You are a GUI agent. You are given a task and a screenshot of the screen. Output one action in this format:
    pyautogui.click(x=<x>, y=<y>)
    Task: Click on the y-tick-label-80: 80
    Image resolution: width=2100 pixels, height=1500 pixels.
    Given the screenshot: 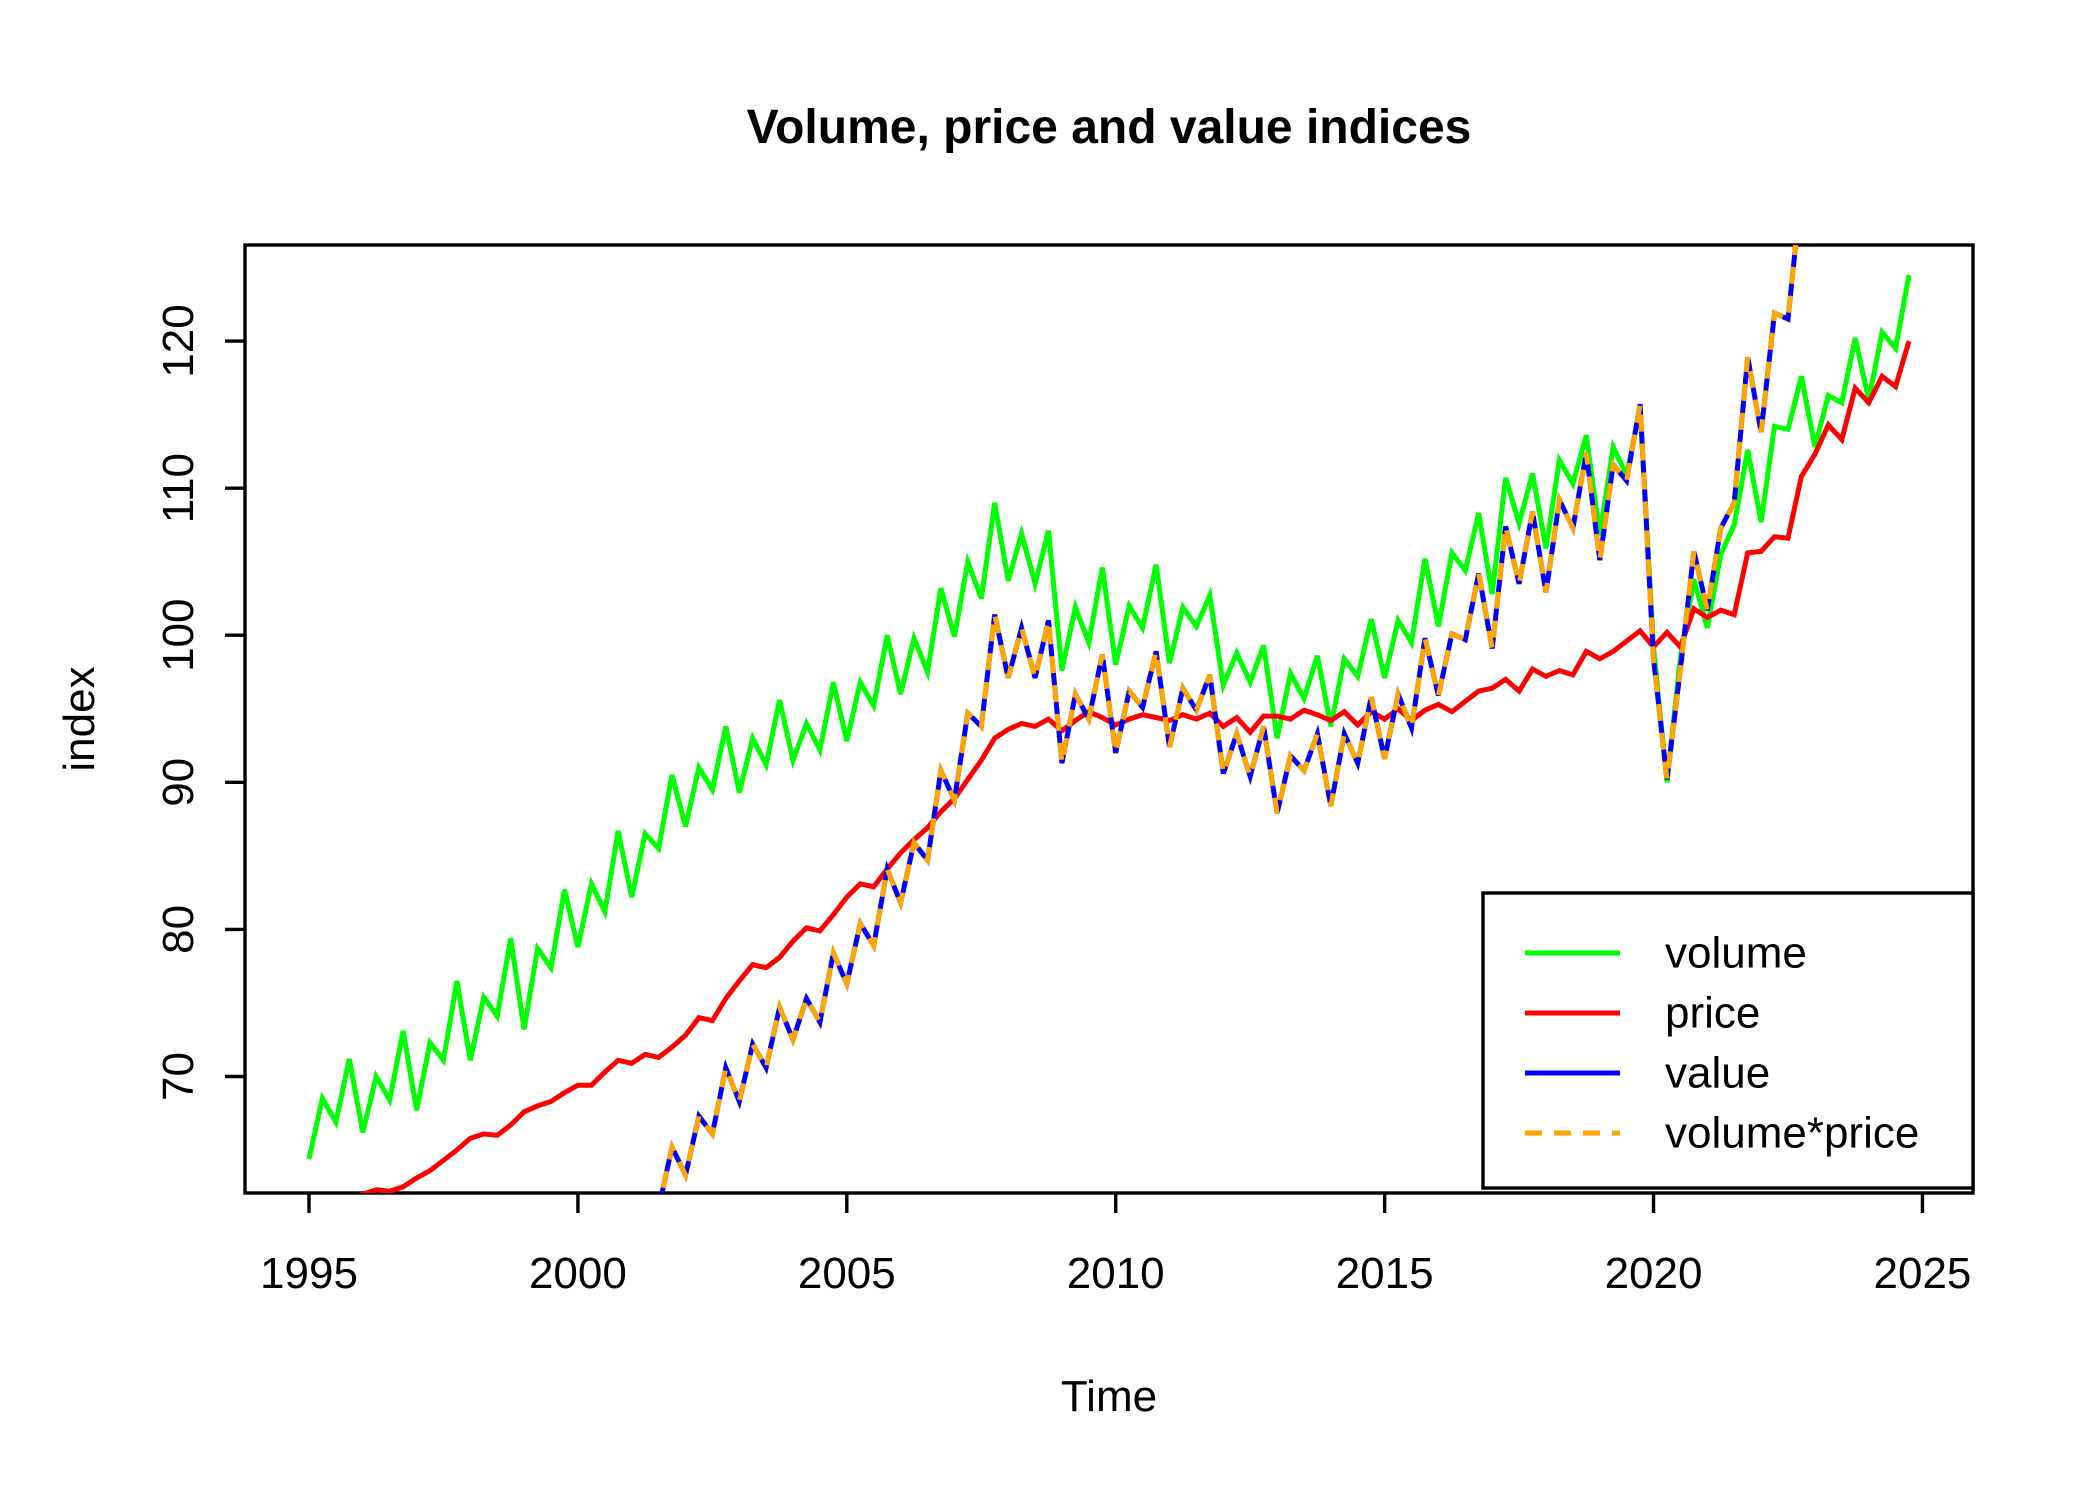 What is the action you would take?
    pyautogui.click(x=178, y=929)
    